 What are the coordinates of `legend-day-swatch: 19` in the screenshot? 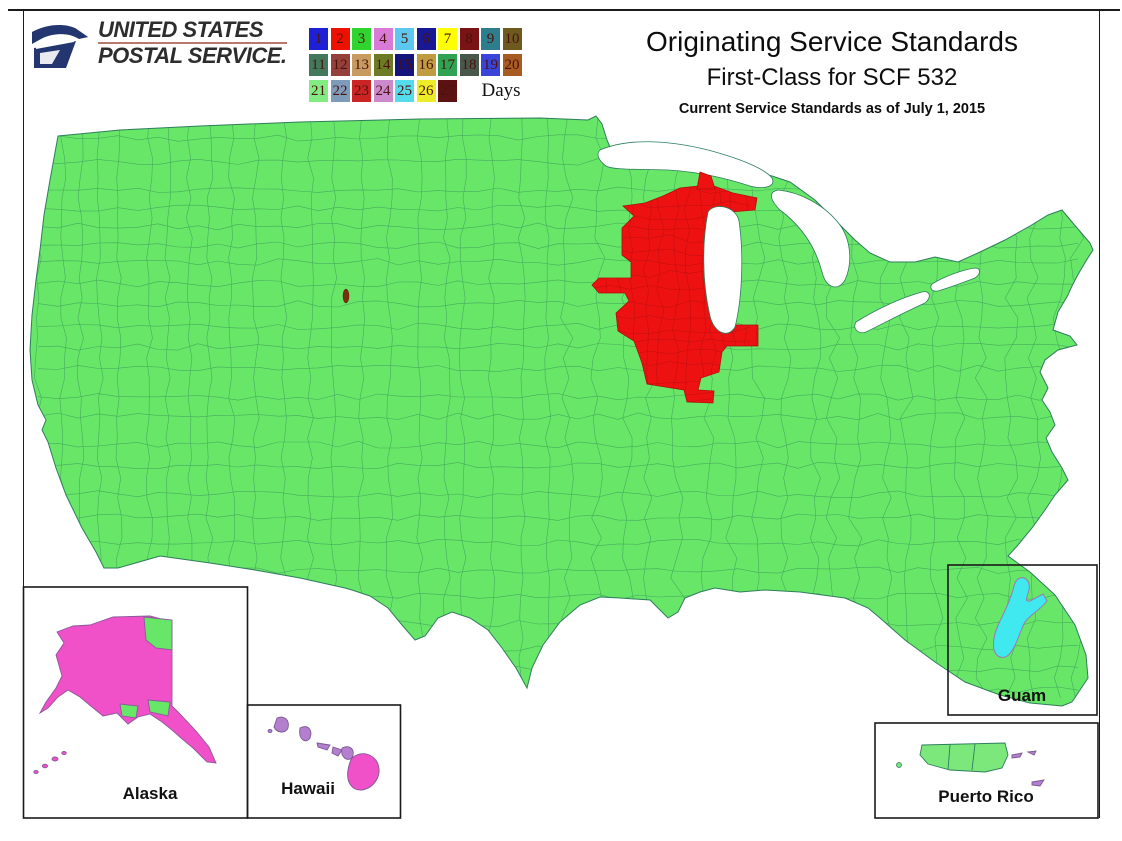 It's located at (490, 65).